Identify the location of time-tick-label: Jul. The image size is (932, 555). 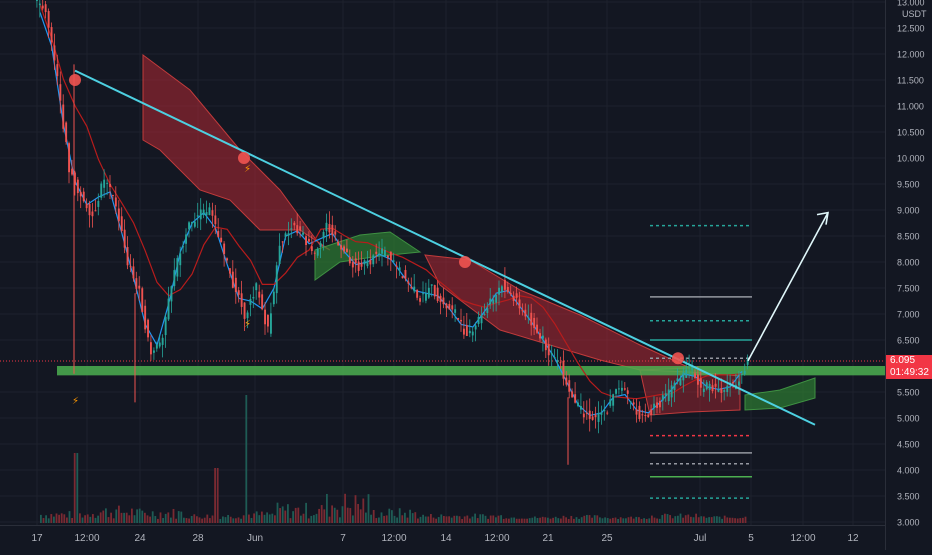
(700, 538).